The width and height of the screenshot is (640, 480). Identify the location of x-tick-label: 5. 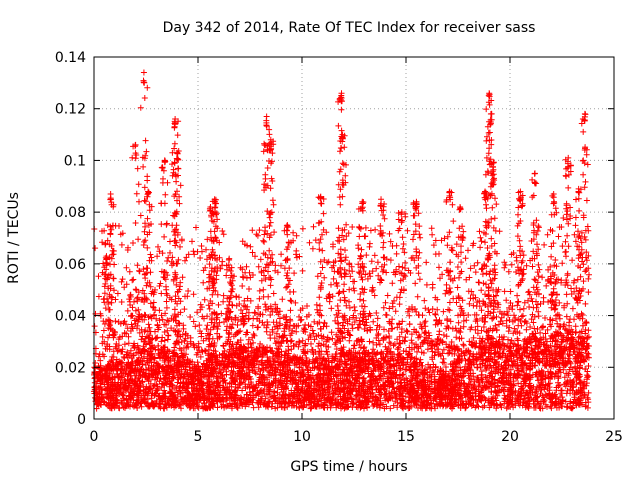
(198, 437).